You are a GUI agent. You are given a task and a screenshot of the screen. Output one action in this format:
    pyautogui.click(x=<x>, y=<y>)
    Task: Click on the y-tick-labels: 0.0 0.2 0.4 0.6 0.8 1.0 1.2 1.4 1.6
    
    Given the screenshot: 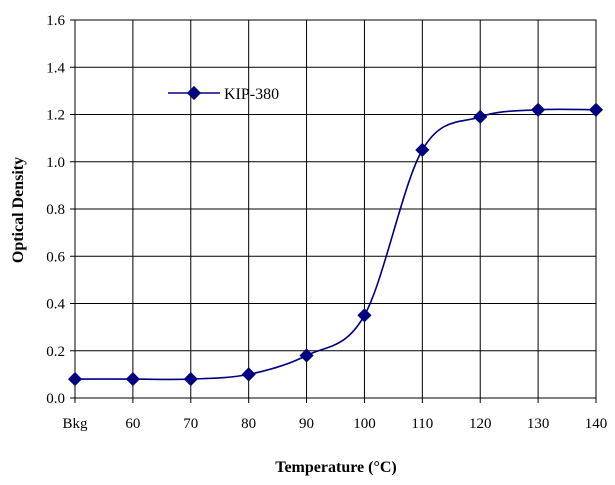 What is the action you would take?
    pyautogui.click(x=55, y=210)
    